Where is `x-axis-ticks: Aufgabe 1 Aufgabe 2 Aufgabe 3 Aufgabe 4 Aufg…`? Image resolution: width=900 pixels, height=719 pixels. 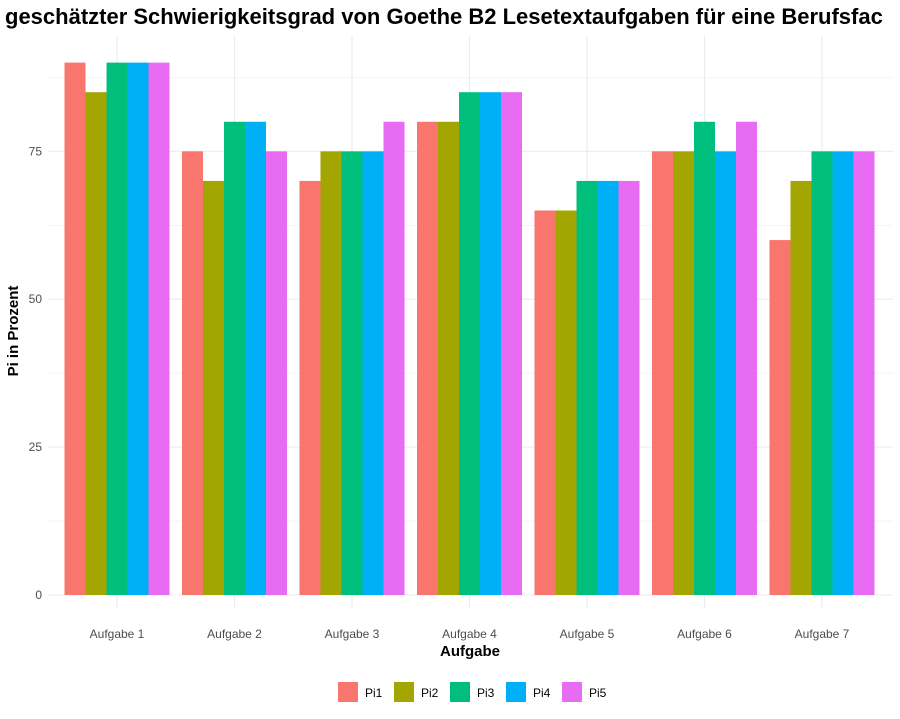
x-axis-ticks: Aufgabe 1 Aufgabe 2 Aufgabe 3 Aufgabe 4 Aufg… is located at coordinates (470, 634).